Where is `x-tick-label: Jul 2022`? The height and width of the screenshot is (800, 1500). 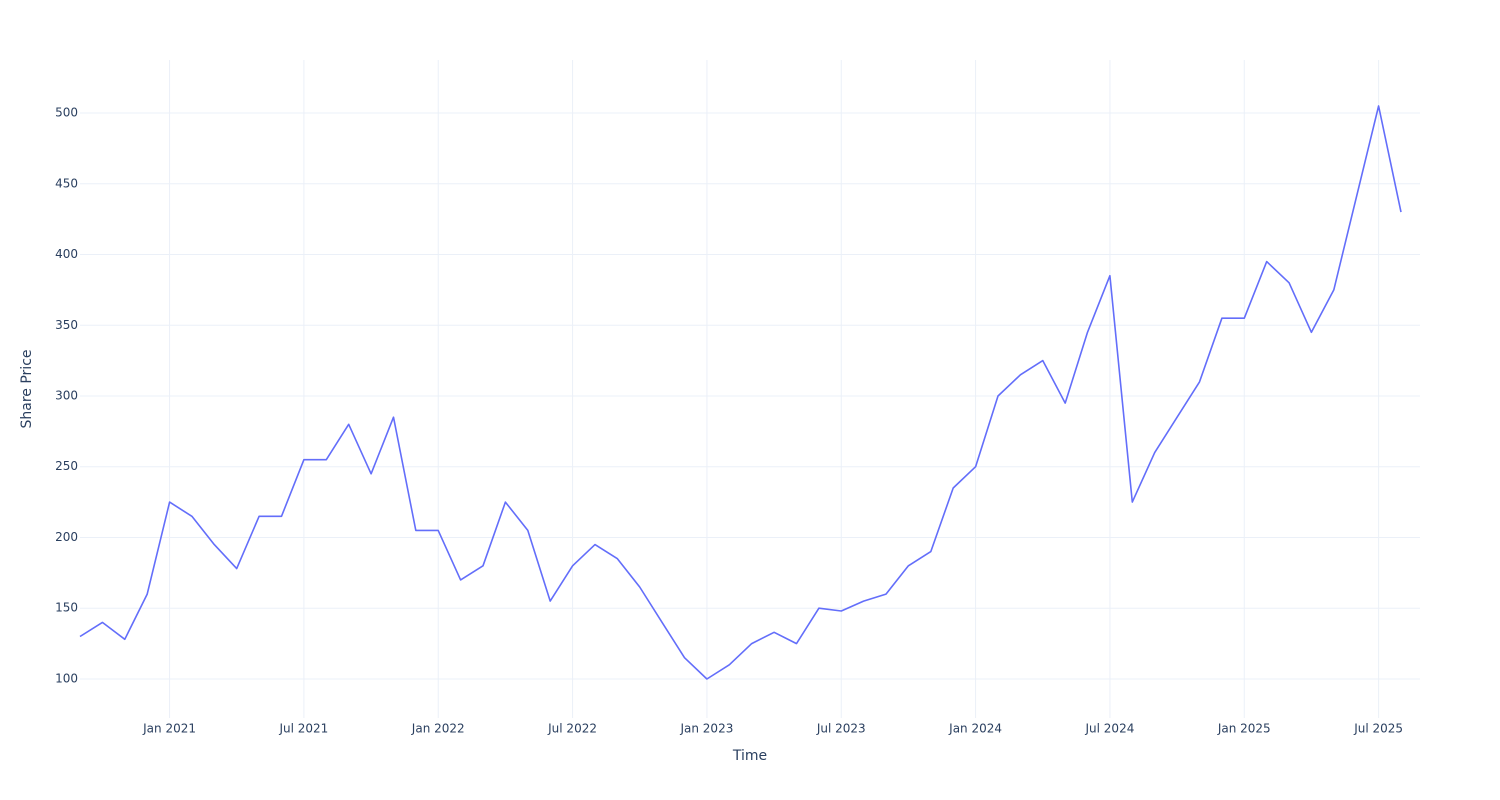 x-tick-label: Jul 2022 is located at coordinates (572, 729).